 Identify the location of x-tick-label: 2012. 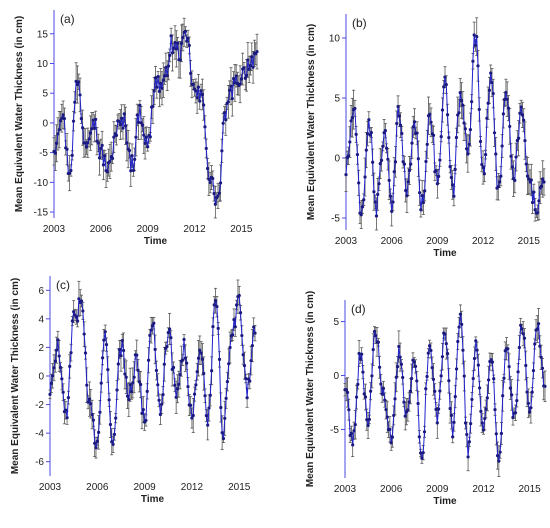
(483, 489).